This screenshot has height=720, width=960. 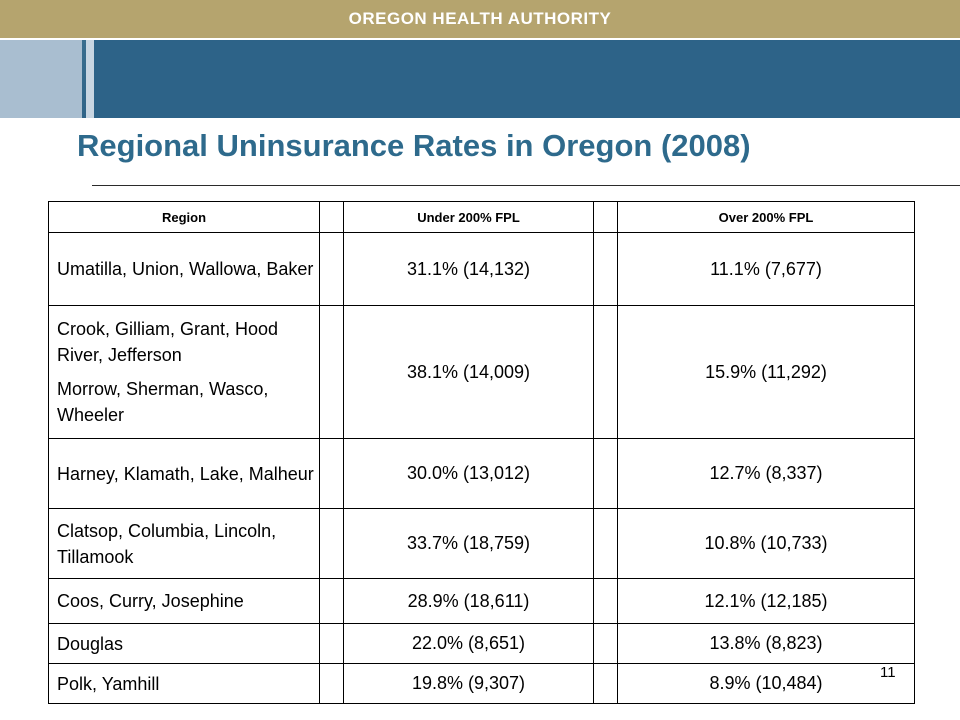 What do you see at coordinates (184, 643) in the screenshot?
I see `region-cell: Douglas` at bounding box center [184, 643].